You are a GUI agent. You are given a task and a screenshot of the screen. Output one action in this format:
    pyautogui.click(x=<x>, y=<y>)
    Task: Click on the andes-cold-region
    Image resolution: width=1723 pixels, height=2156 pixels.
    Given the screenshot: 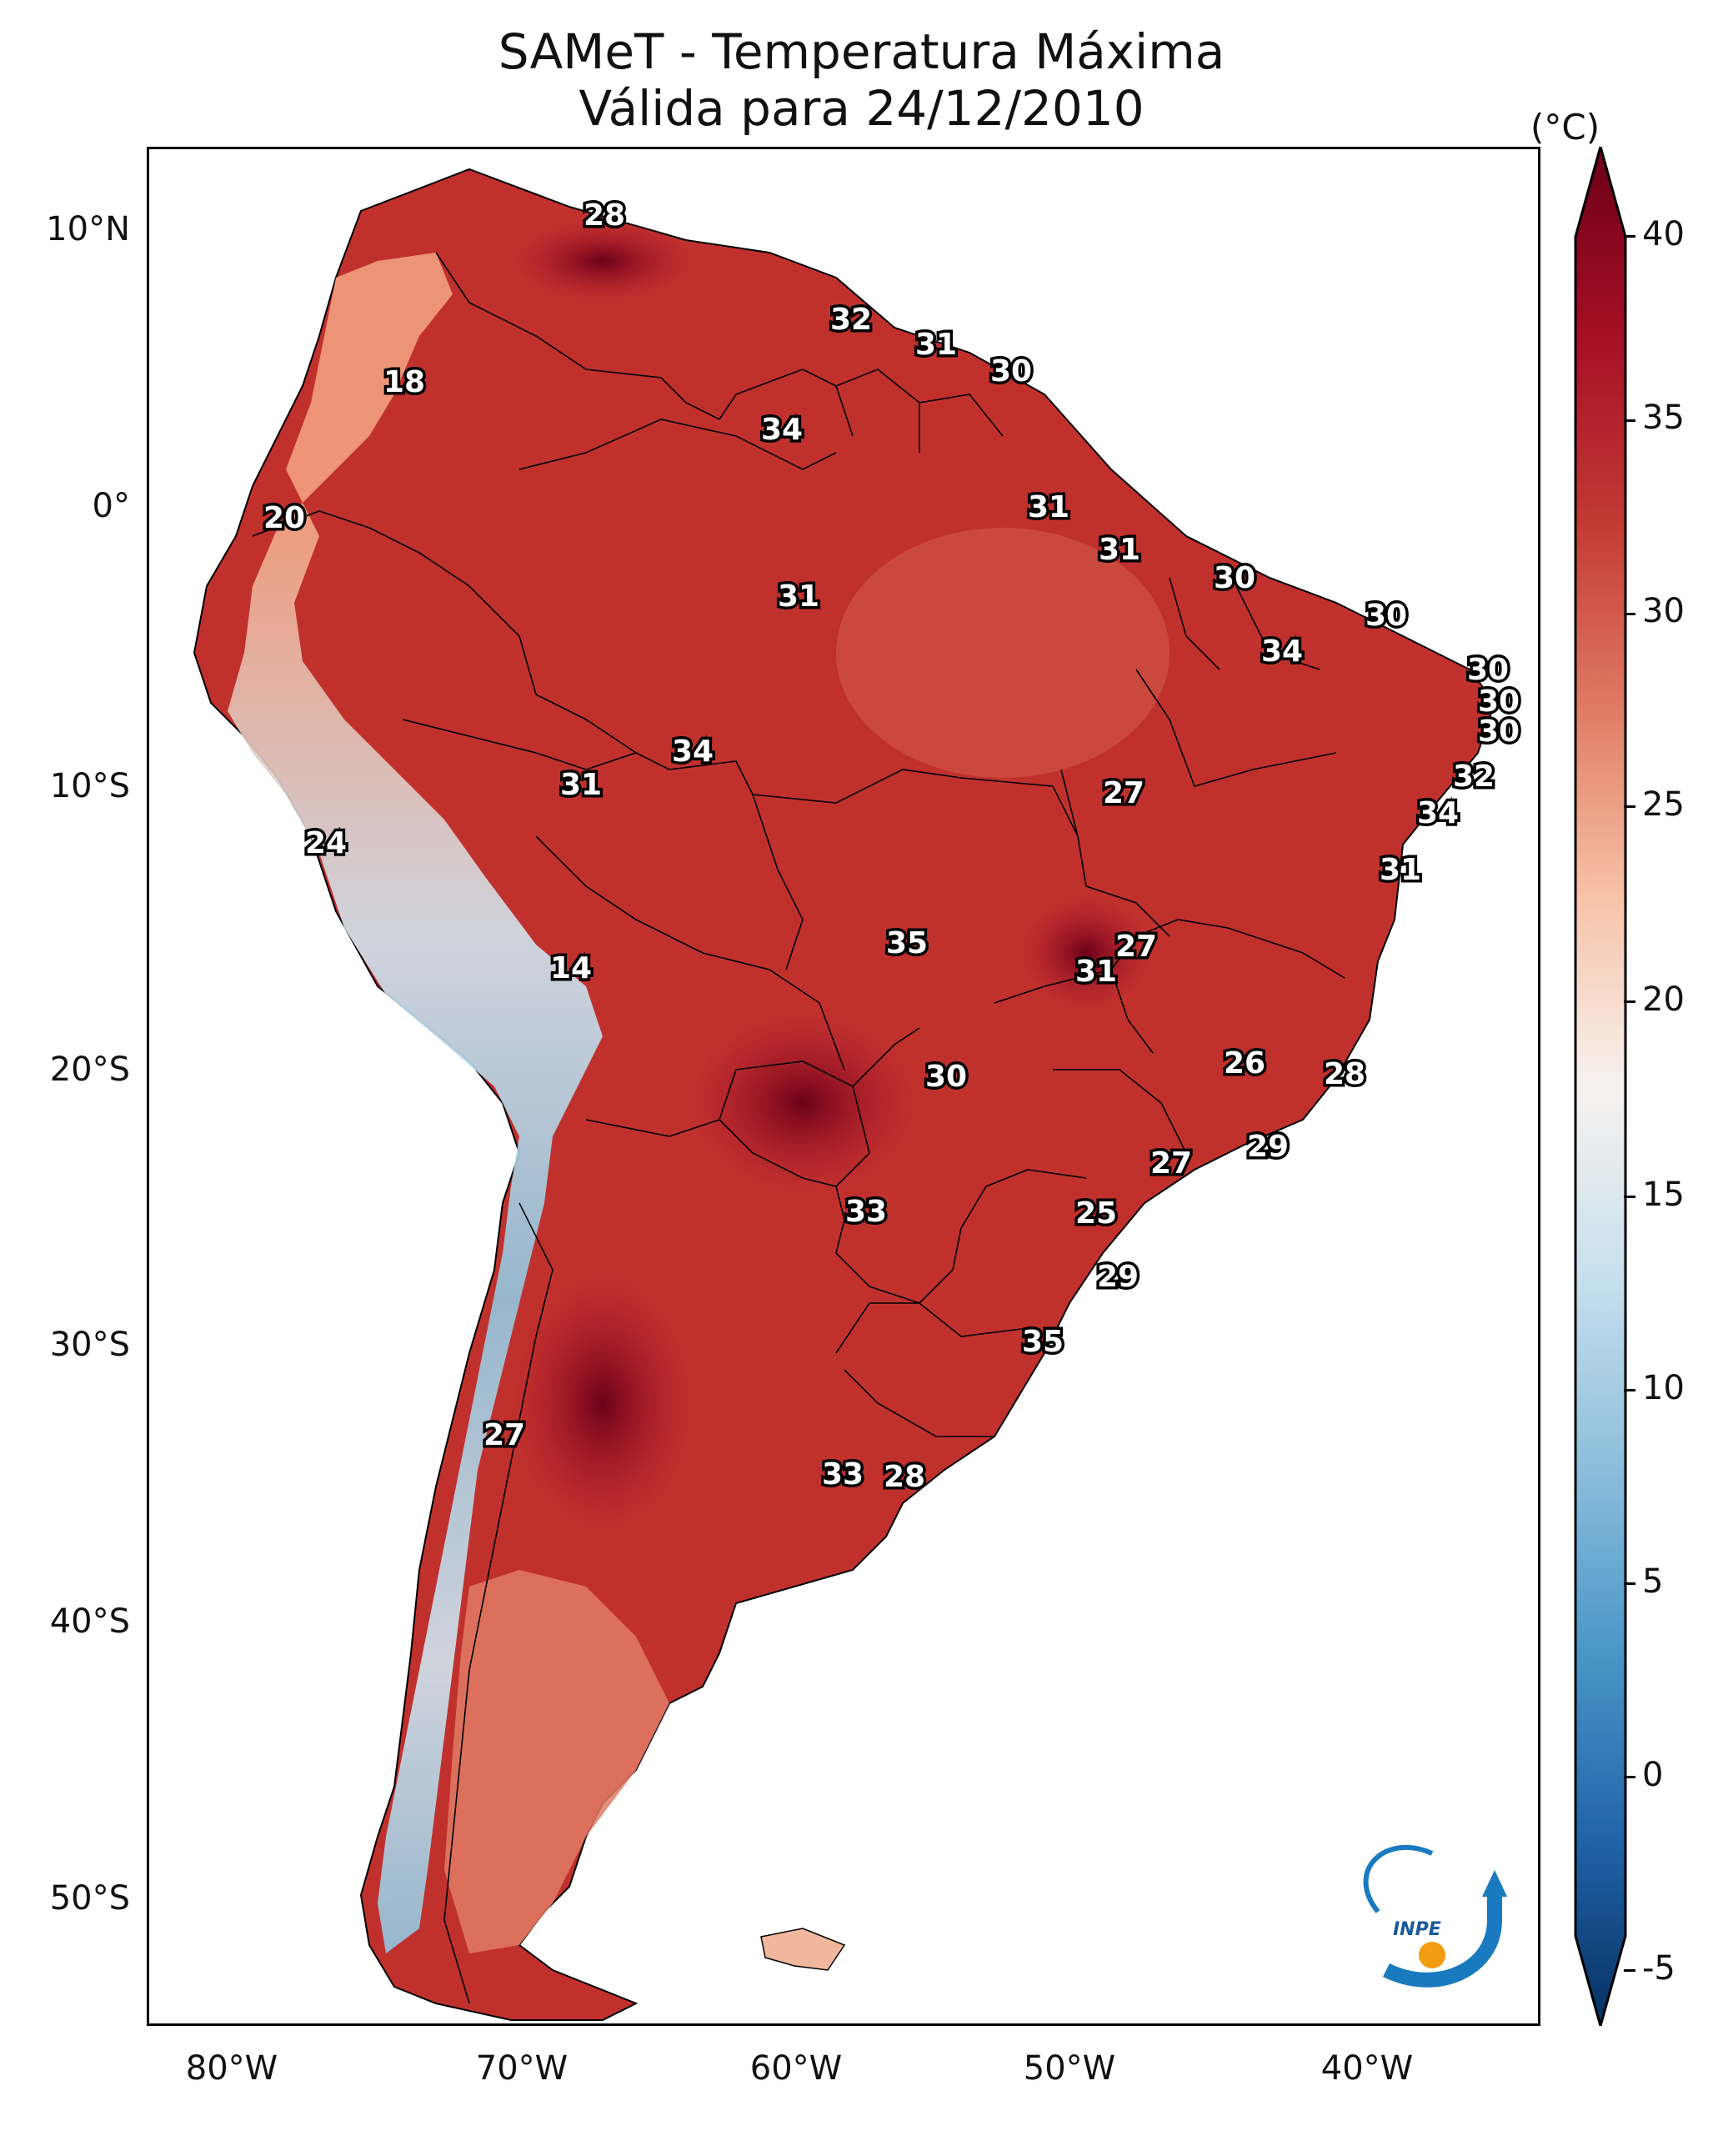 What is the action you would take?
    pyautogui.click(x=415, y=1228)
    